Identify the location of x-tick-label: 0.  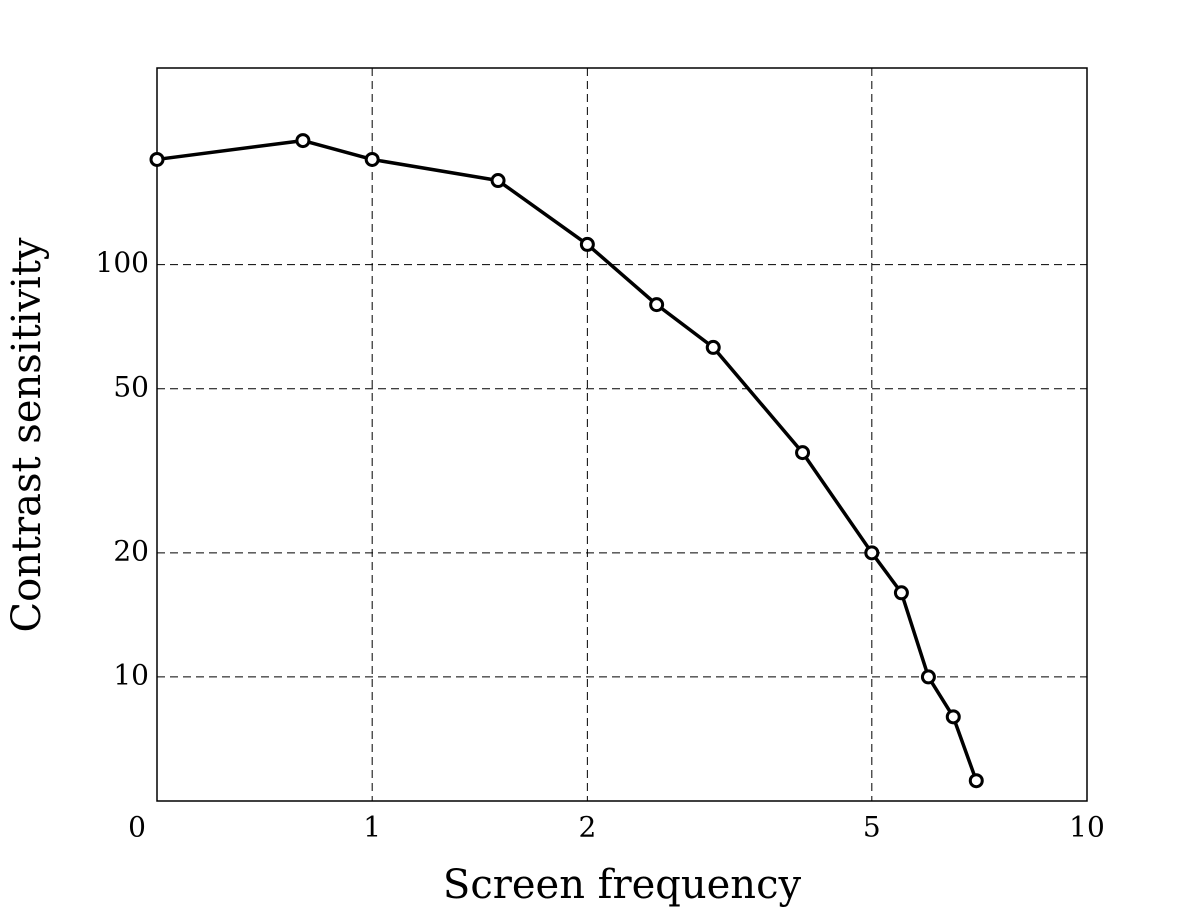
(137, 827).